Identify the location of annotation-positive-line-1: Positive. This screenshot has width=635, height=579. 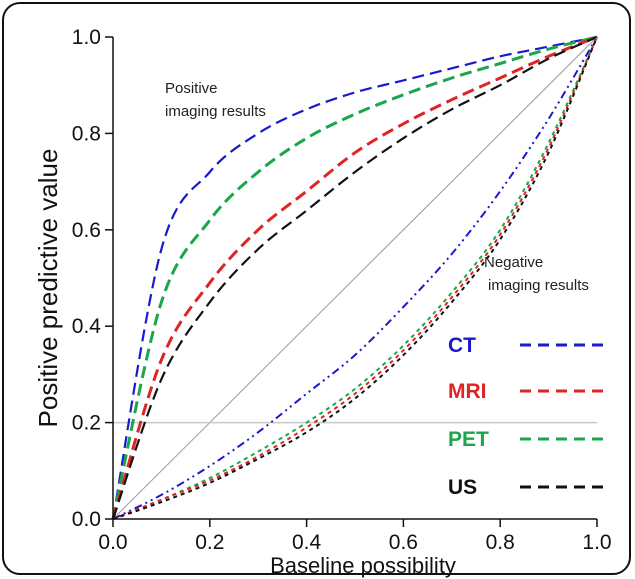
(191, 88).